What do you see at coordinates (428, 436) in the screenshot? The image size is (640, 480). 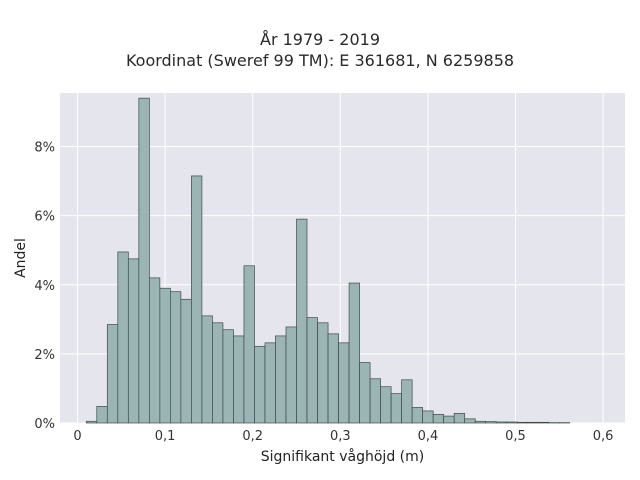 I see `x-tick-label: 0,4` at bounding box center [428, 436].